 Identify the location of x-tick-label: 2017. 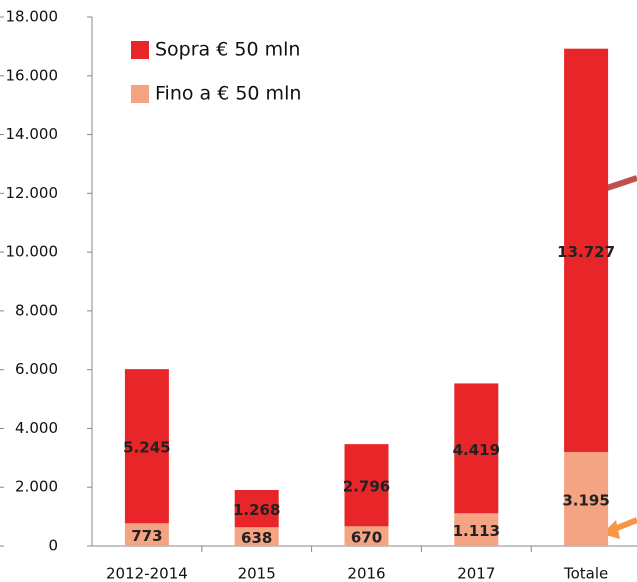
(476, 573).